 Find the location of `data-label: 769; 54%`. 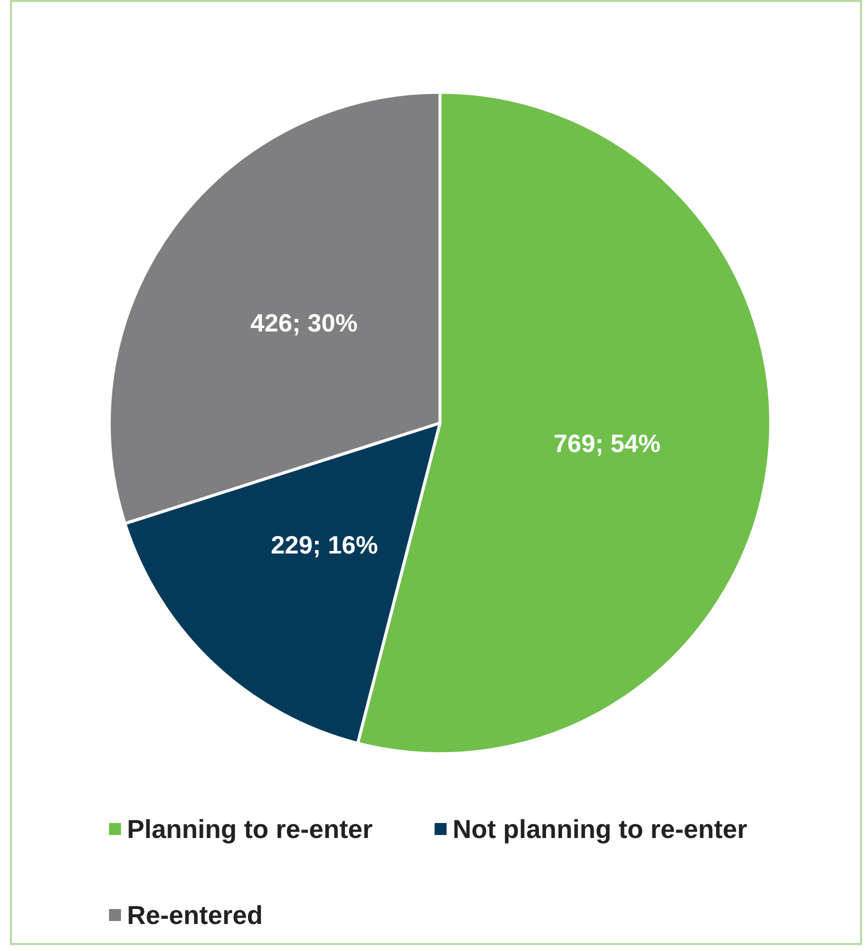

data-label: 769; 54% is located at coordinates (607, 444).